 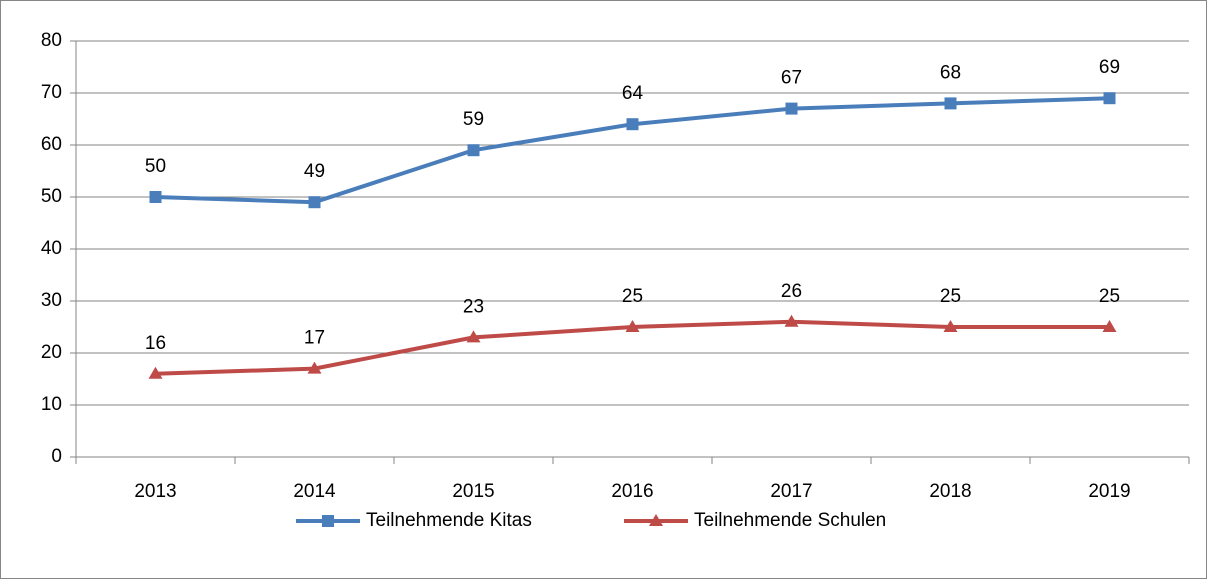 I want to click on data-label: 16, so click(x=155, y=343).